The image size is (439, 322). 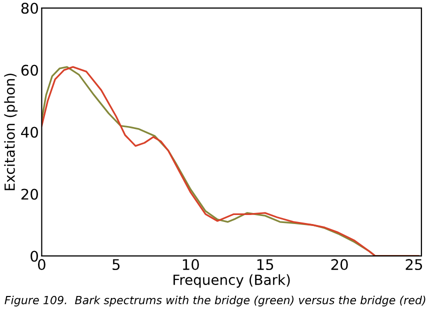 What do you see at coordinates (29, 8) in the screenshot?
I see `y-tick-label: 80` at bounding box center [29, 8].